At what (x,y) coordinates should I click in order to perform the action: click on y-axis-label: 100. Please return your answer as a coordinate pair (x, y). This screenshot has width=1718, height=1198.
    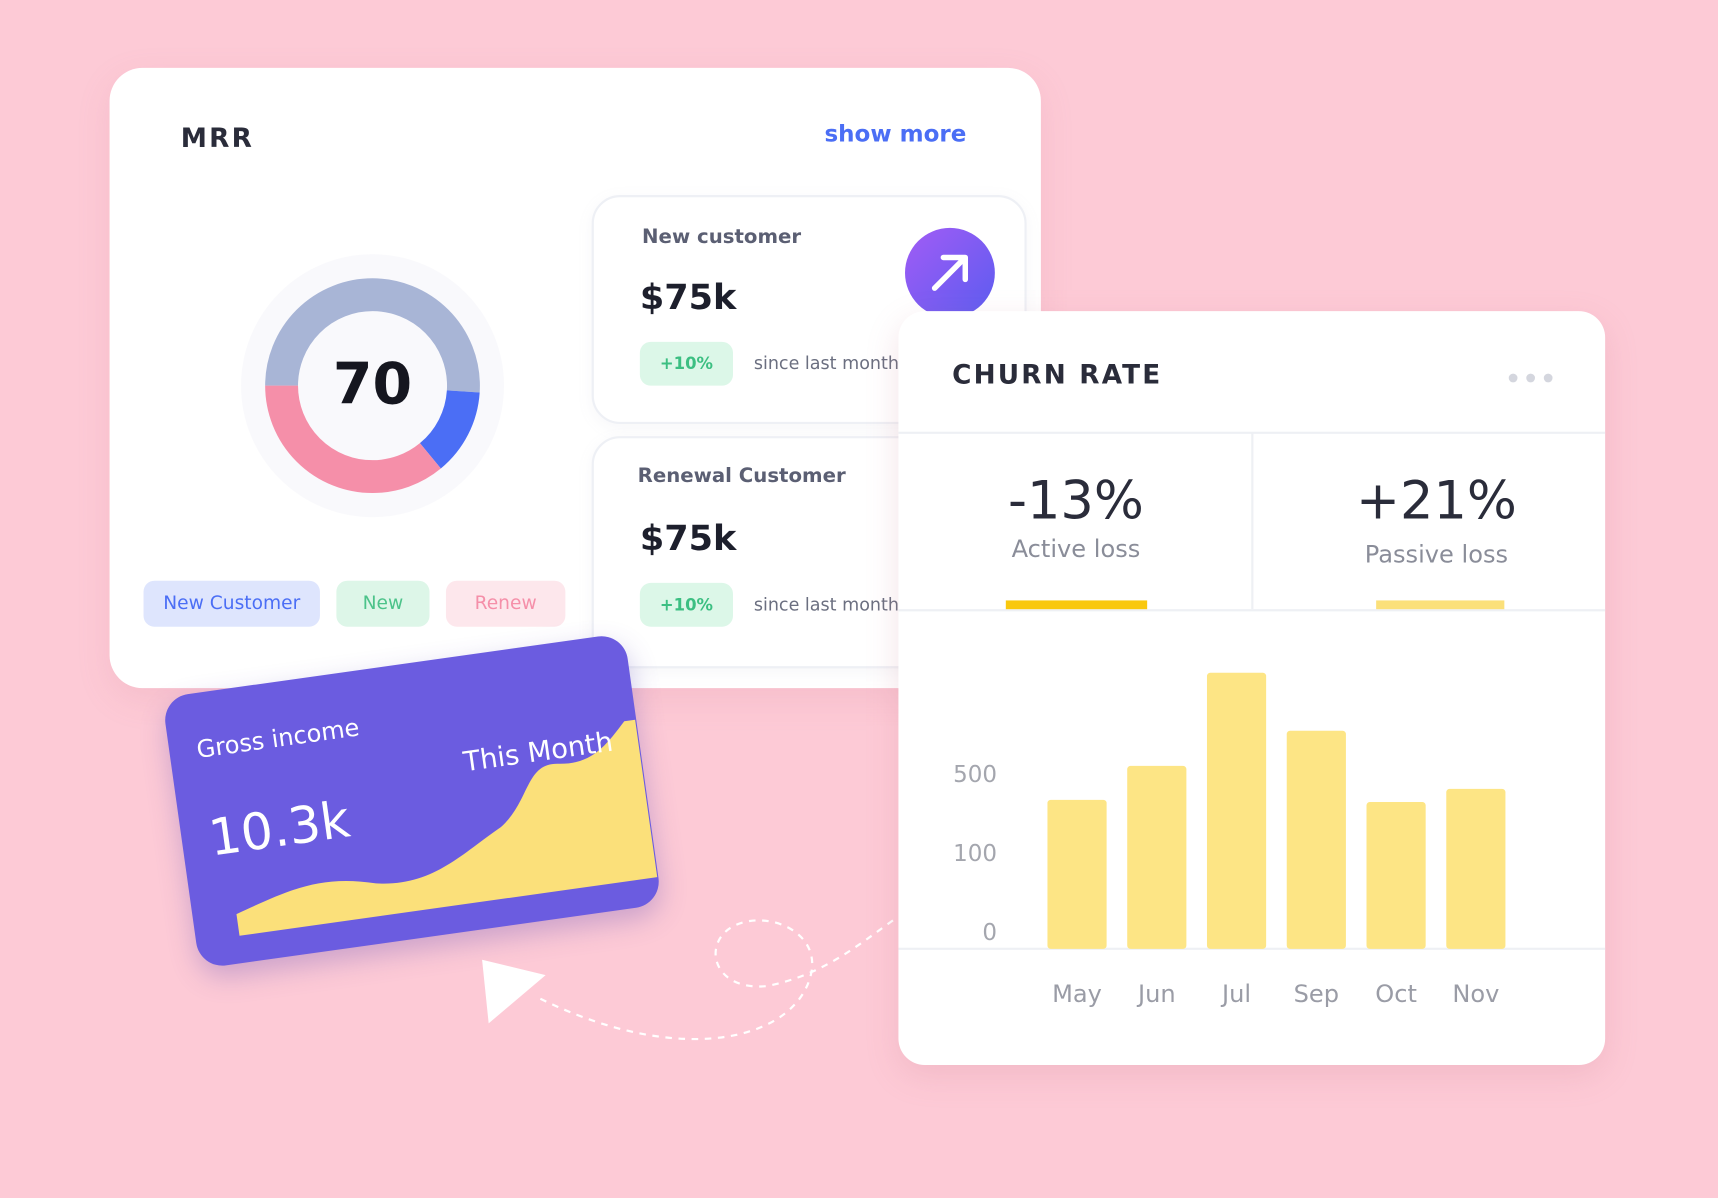
    Looking at the image, I should click on (975, 854).